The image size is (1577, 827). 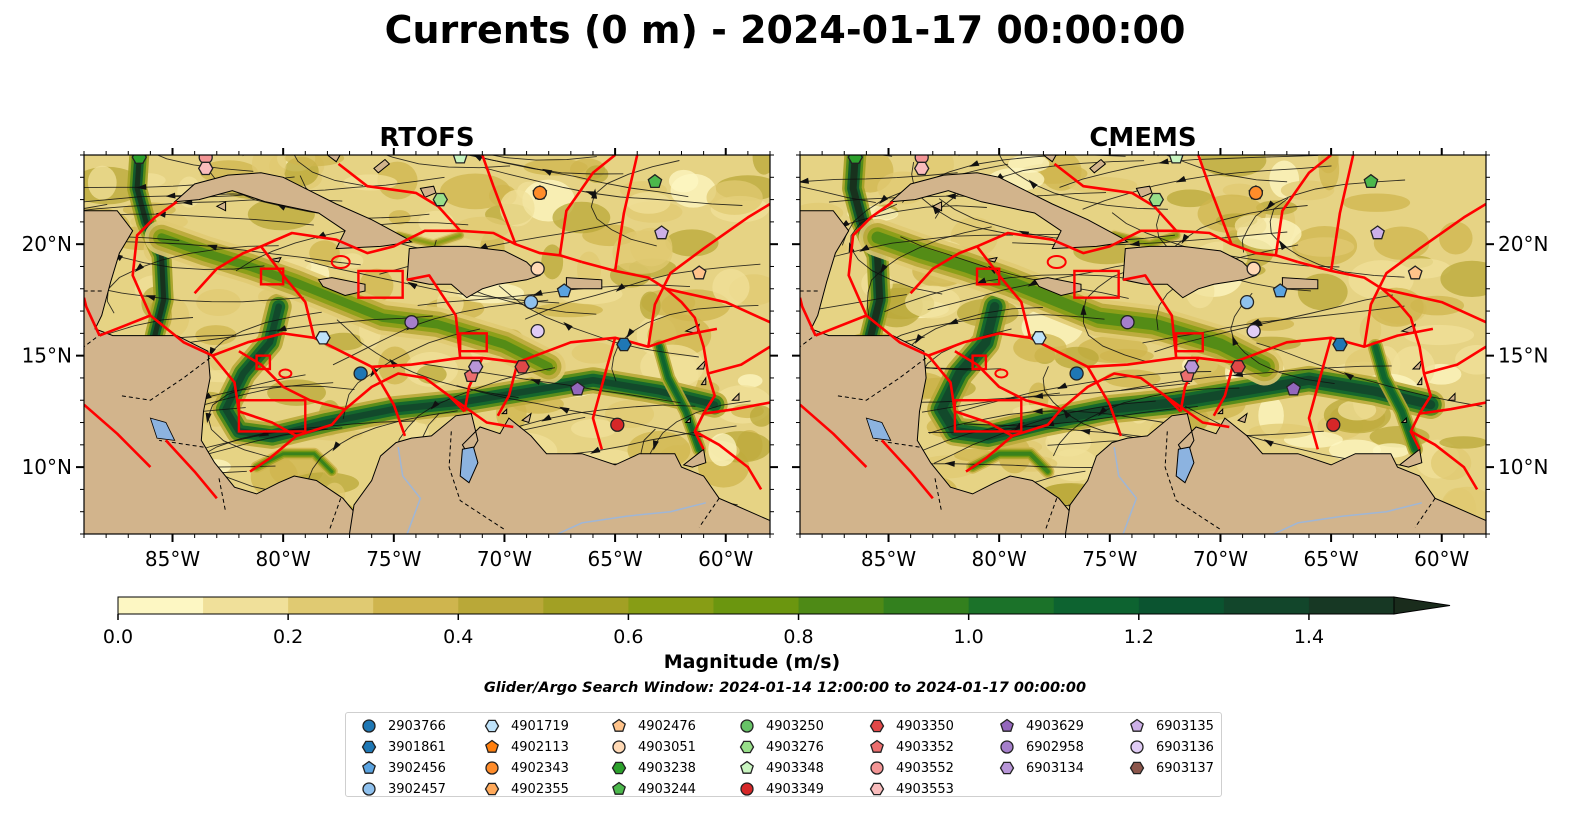 I want to click on lon-tick-label: 75°W, so click(x=393, y=559).